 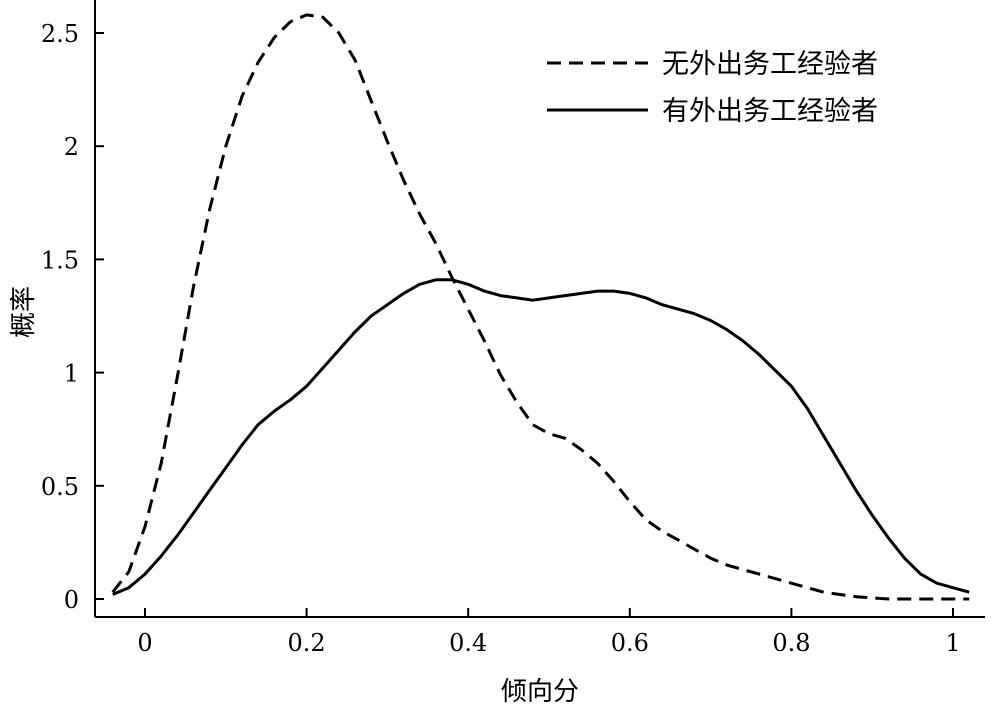 What do you see at coordinates (952, 643) in the screenshot?
I see `x-tick-label: 1` at bounding box center [952, 643].